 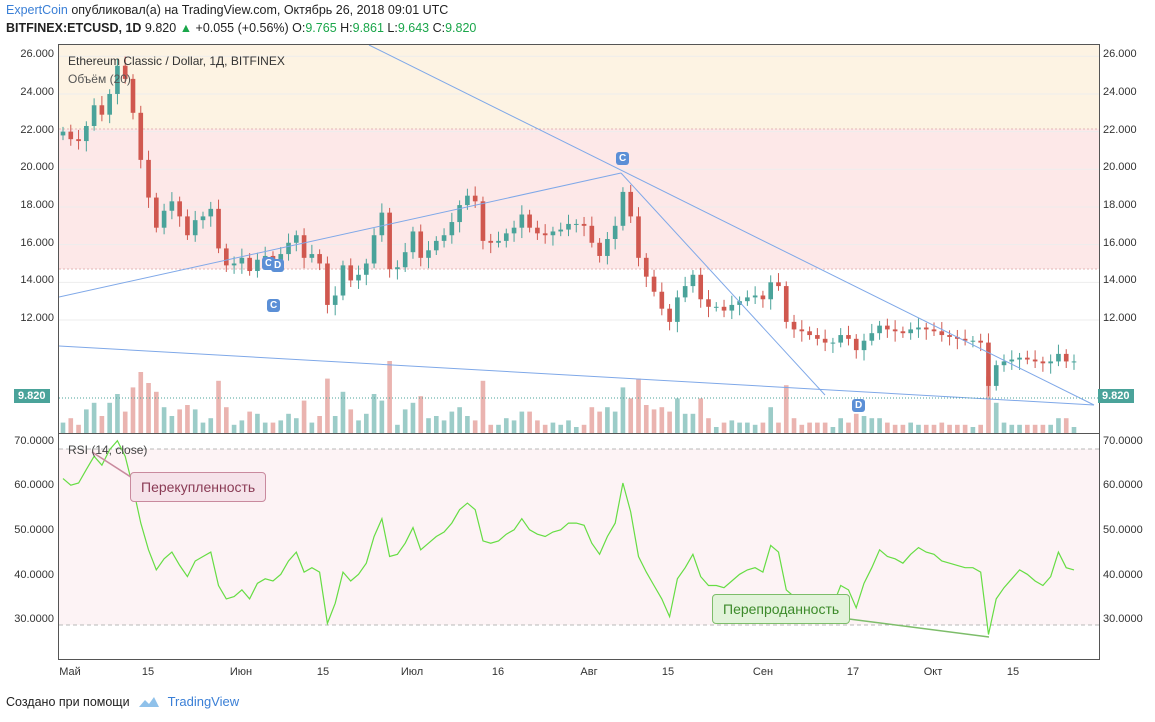 I want to click on author-link: ExpertCoin, so click(x=37, y=10).